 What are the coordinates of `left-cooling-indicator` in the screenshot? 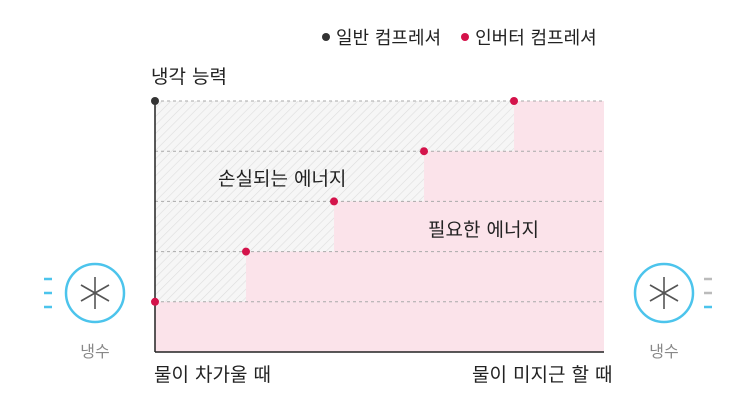 It's located at (85, 293).